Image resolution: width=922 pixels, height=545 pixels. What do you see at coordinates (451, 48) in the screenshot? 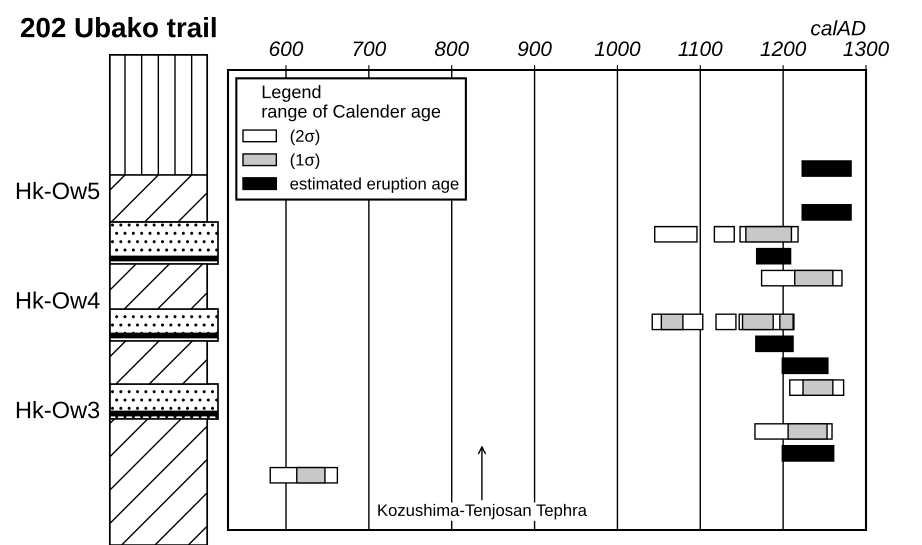
I see `x-tick-label: 800` at bounding box center [451, 48].